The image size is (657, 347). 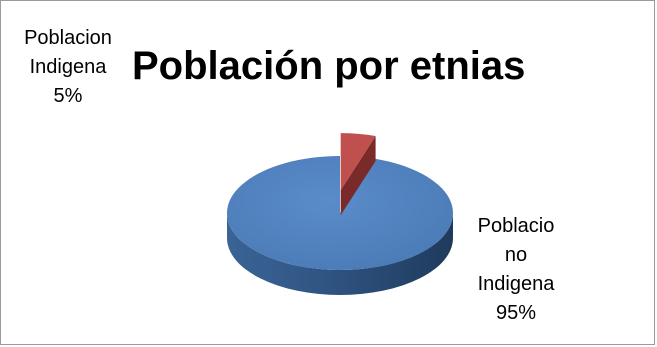 I want to click on pie-slice-side-no-indigena, so click(x=340, y=254).